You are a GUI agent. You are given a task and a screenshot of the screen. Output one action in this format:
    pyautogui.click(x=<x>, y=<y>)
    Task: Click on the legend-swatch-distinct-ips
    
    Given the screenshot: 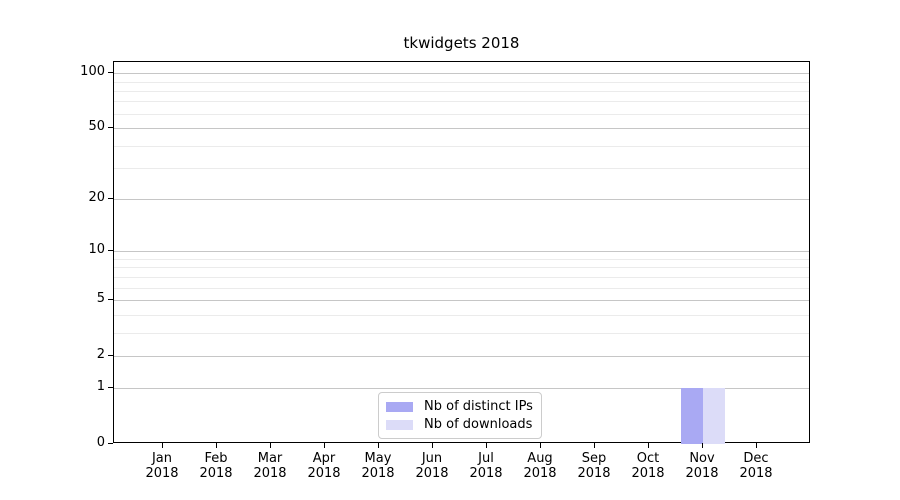 What is the action you would take?
    pyautogui.click(x=399, y=406)
    